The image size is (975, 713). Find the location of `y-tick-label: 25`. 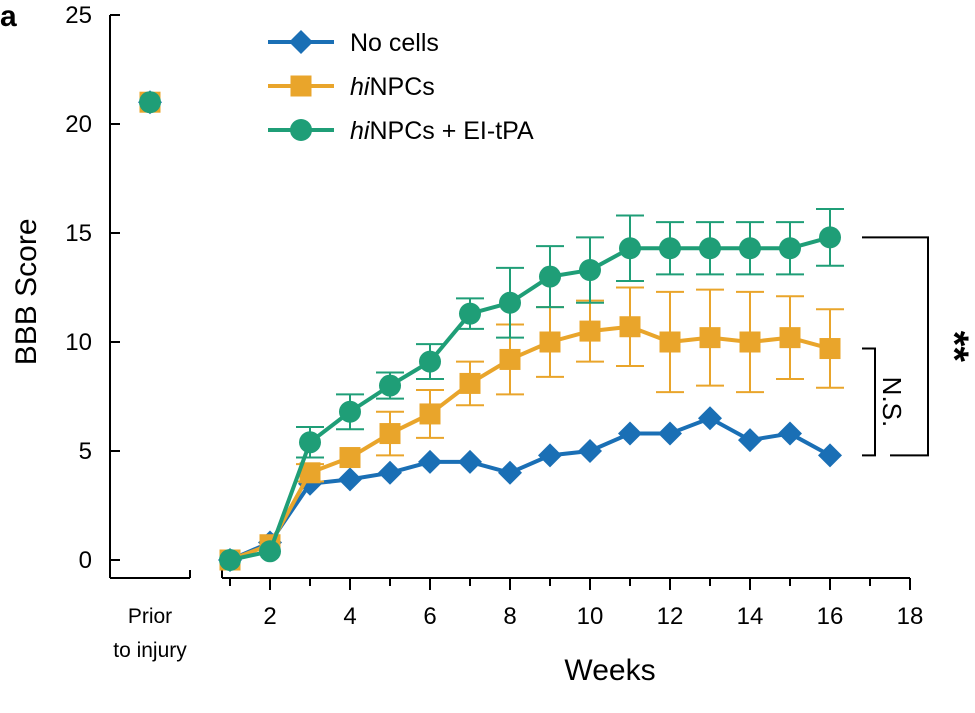

y-tick-label: 25 is located at coordinates (78, 15).